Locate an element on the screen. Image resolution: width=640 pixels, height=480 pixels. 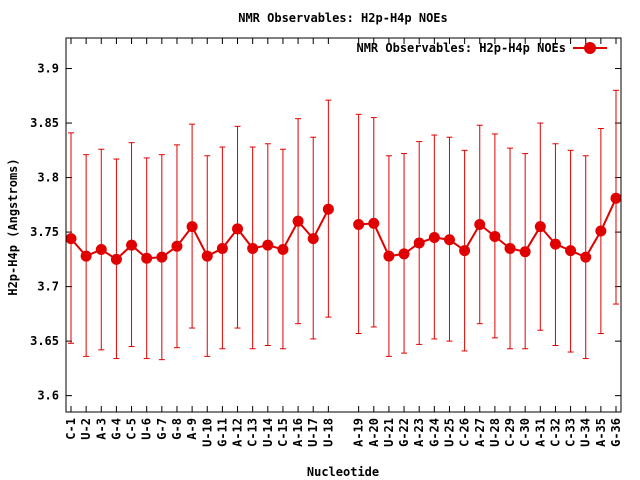
y-tick-label: 3.8 is located at coordinates (48, 178).